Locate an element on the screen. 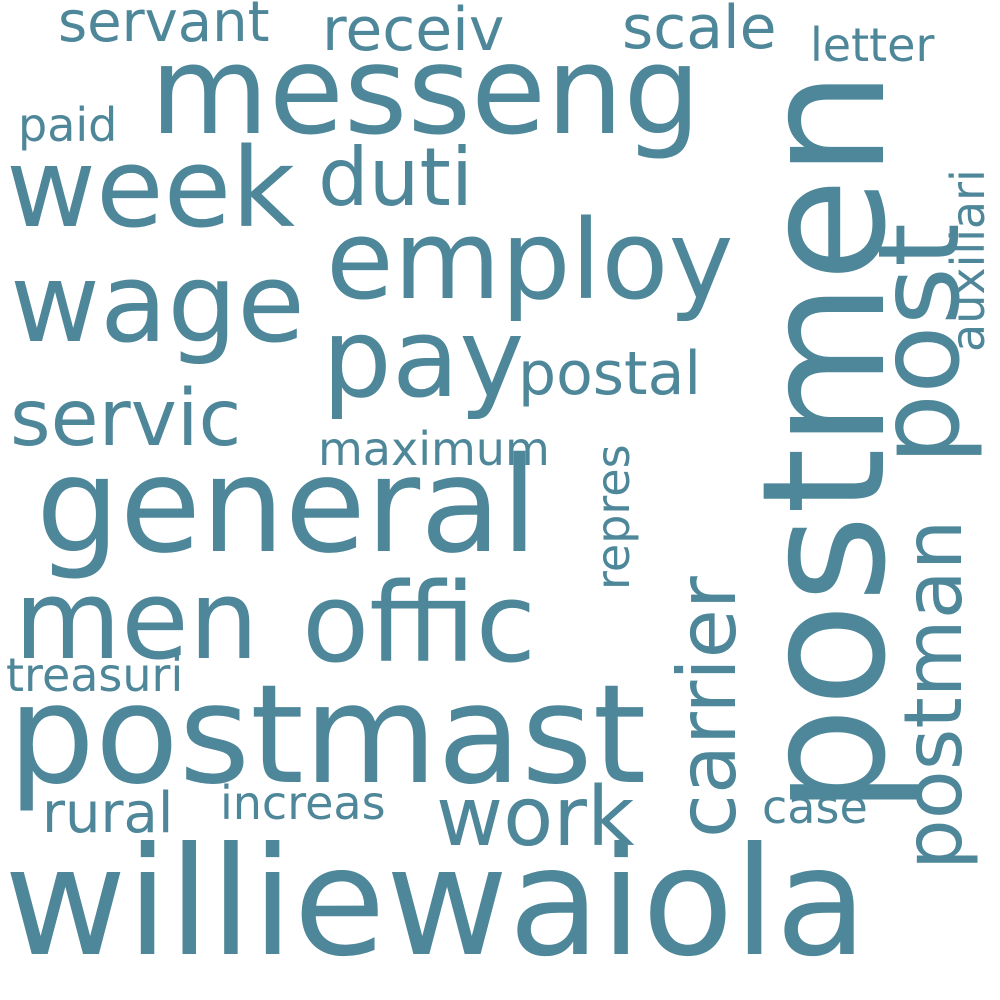 This screenshot has height=1000, width=1000. word-auxiliari: auxiliari is located at coordinates (968, 260).